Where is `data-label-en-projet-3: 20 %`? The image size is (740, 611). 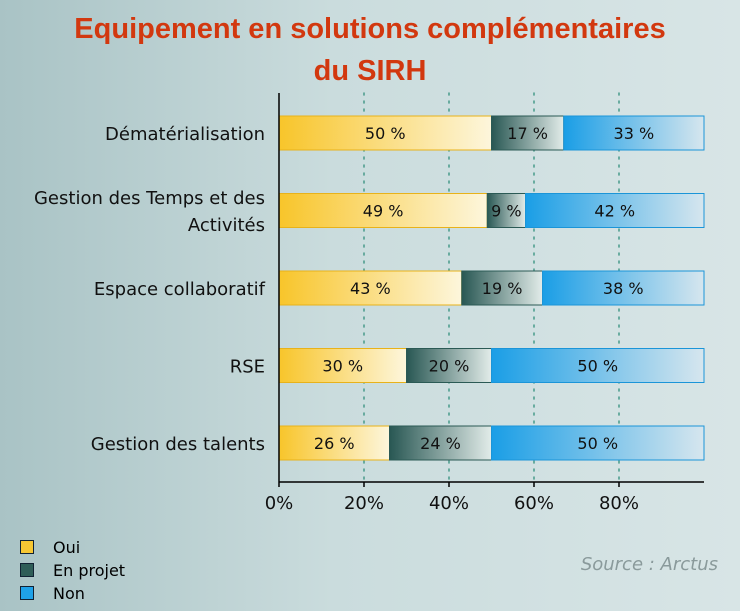
data-label-en-projet-3: 20 % is located at coordinates (449, 366).